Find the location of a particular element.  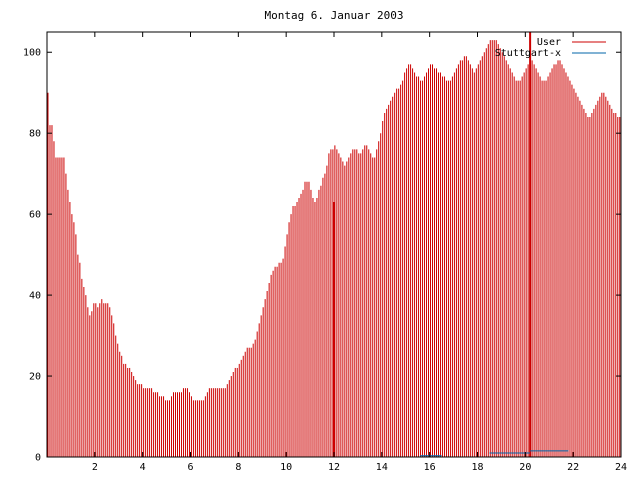

y-tick-label: 60 is located at coordinates (35, 215).